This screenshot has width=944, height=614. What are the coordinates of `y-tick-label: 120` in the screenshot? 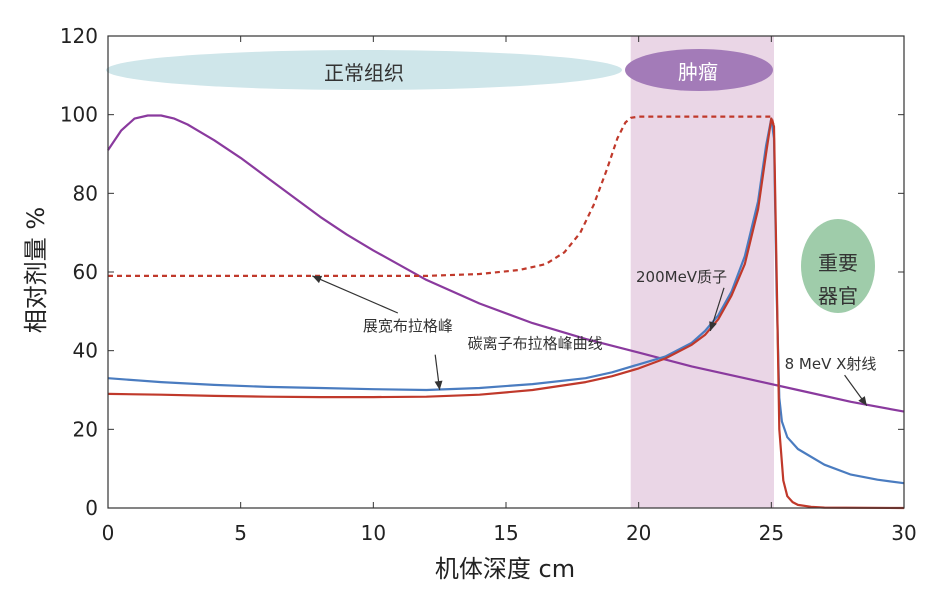 It's located at (79, 36).